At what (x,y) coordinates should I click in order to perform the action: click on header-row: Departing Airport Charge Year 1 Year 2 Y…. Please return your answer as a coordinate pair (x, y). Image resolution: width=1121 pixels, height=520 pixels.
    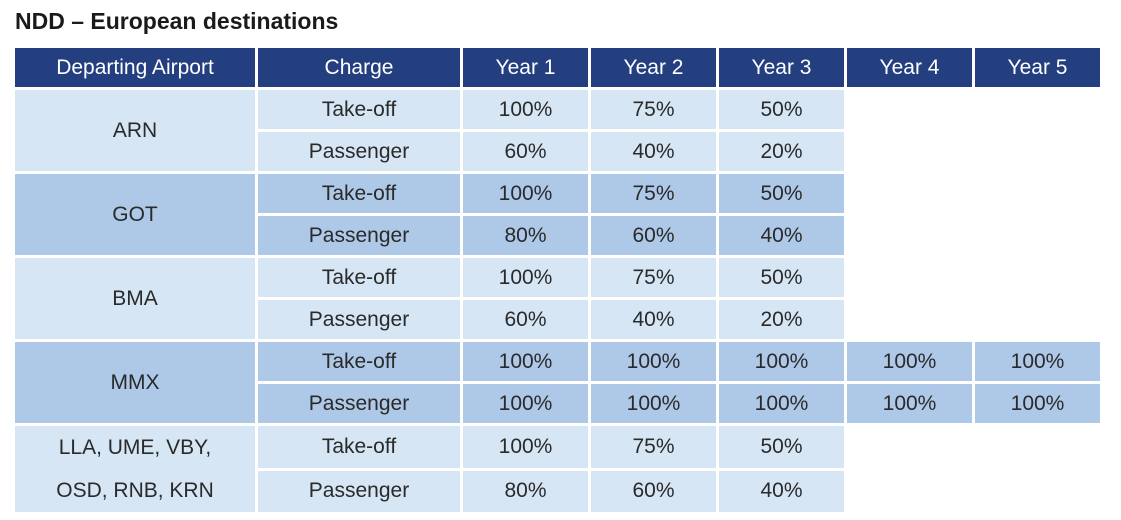
    Looking at the image, I should click on (557, 67).